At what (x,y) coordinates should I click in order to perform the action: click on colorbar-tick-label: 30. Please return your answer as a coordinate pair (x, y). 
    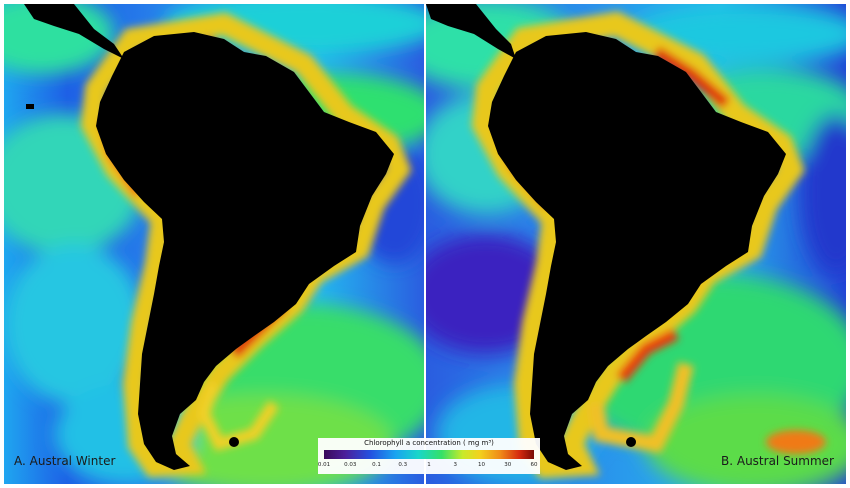
    Looking at the image, I should click on (508, 465).